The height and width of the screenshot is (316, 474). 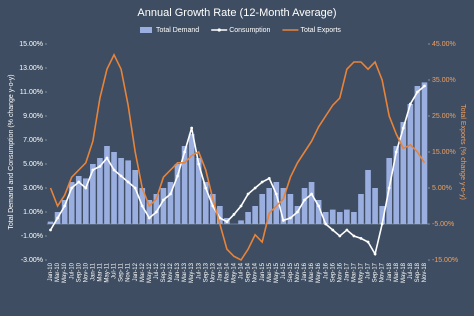 I want to click on x-tick-label: May-14, so click(x=235, y=272).